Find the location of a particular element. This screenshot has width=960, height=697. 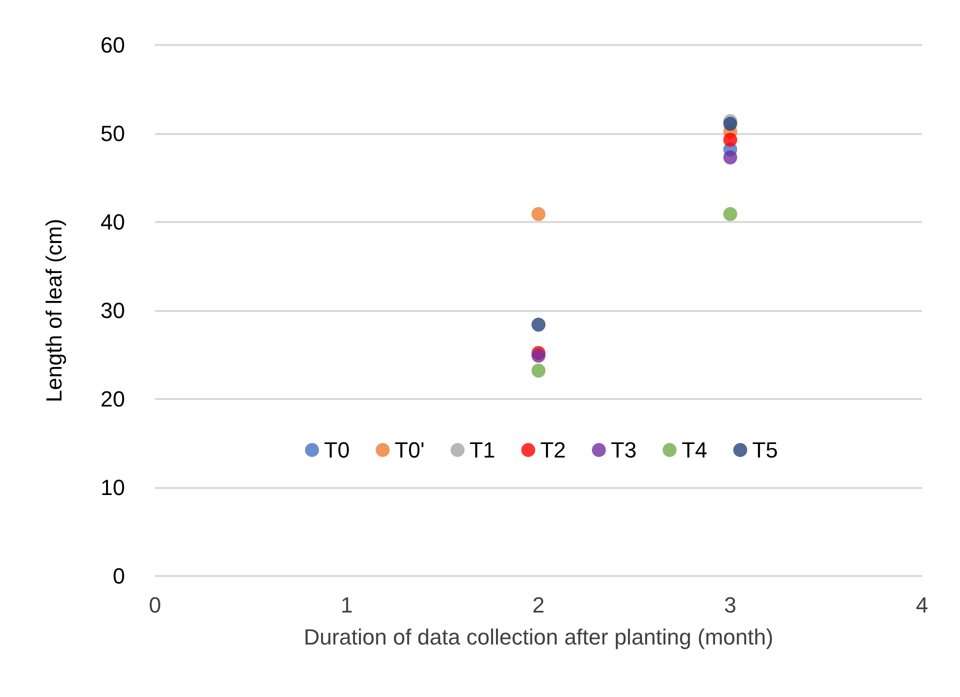

legend-label: T3 is located at coordinates (623, 450).